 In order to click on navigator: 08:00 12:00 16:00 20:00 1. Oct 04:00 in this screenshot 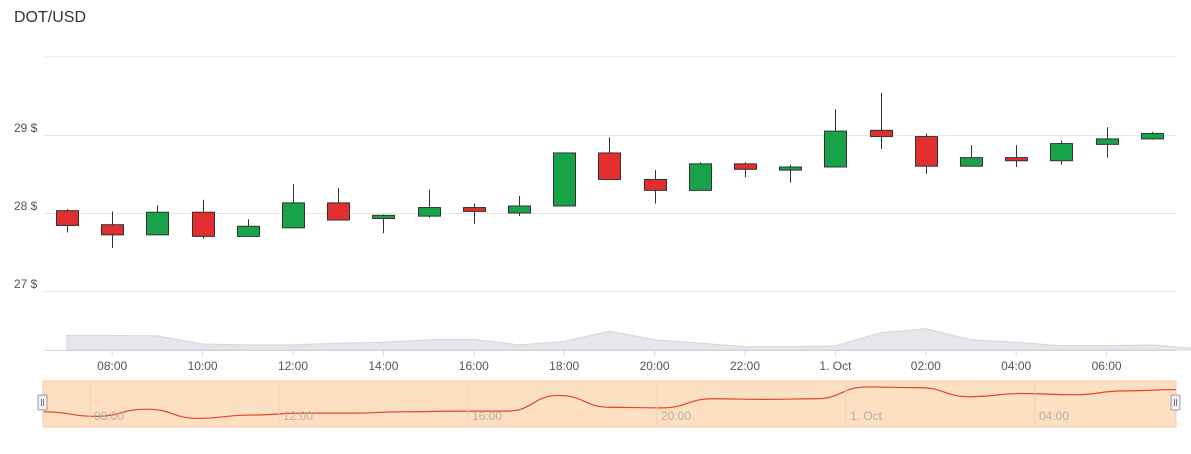, I will do `click(609, 404)`.